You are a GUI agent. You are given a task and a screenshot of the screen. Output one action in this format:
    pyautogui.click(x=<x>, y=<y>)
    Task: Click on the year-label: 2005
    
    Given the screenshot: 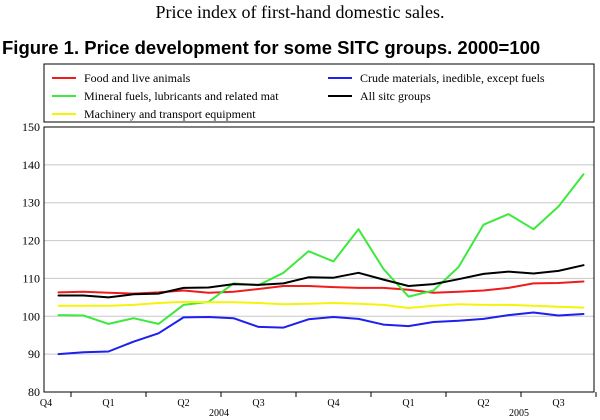 What is the action you would take?
    pyautogui.click(x=519, y=413)
    